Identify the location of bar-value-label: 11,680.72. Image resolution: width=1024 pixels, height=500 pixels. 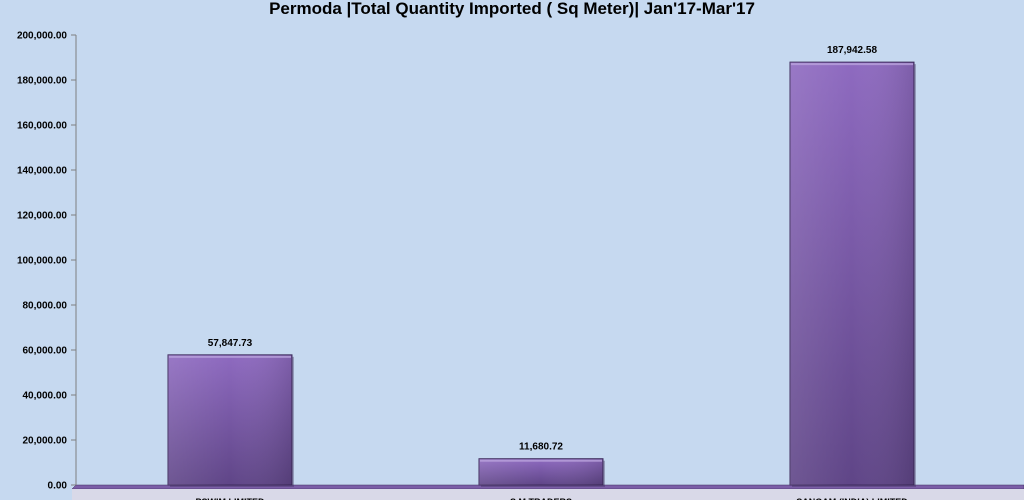
(541, 447).